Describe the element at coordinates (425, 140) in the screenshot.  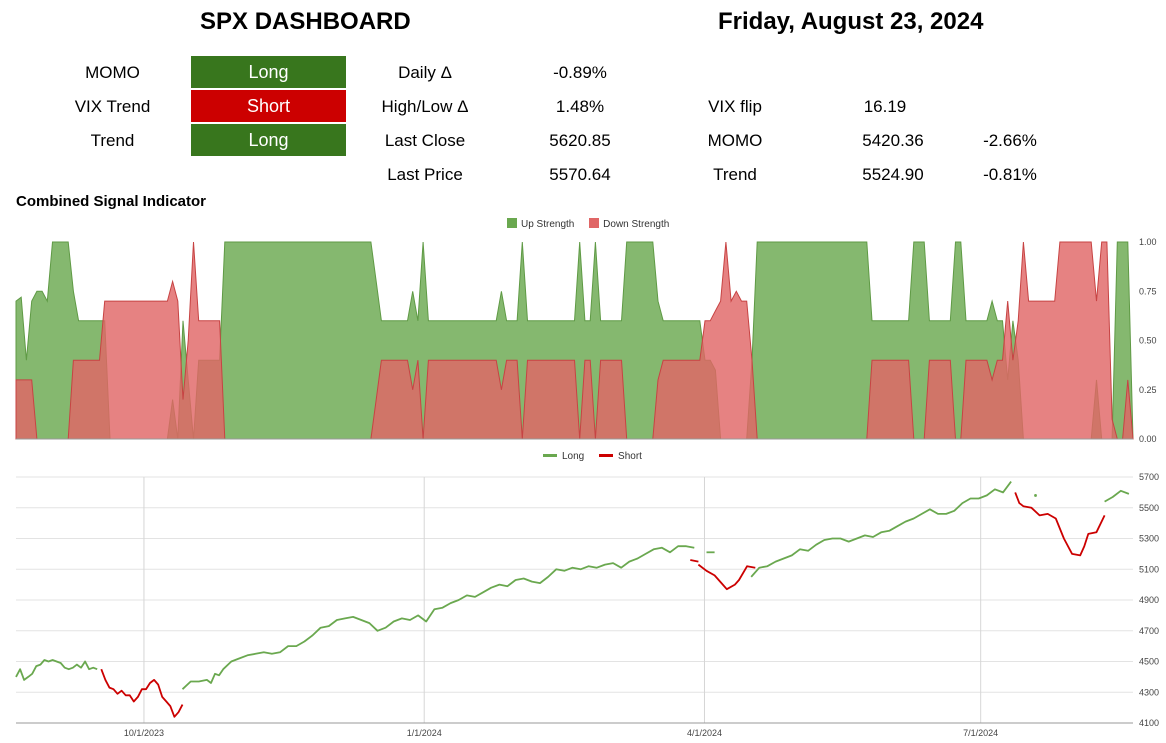
I see `last-close-label: Last Close` at that location.